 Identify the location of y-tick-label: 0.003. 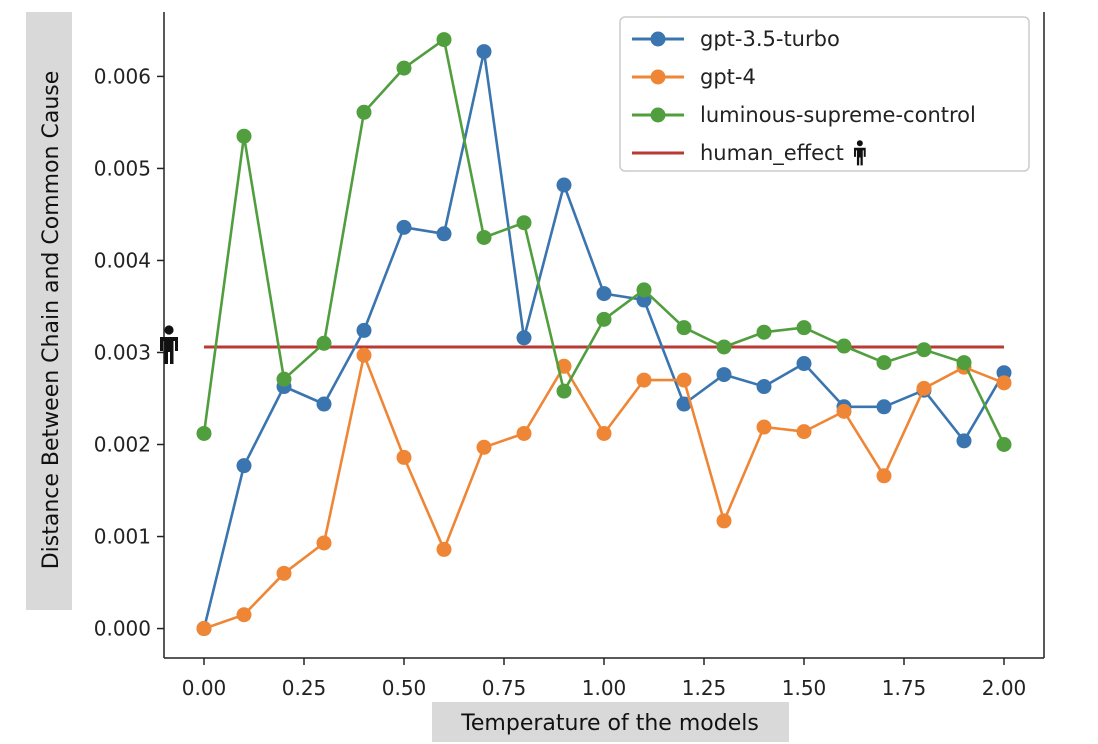
(122, 352).